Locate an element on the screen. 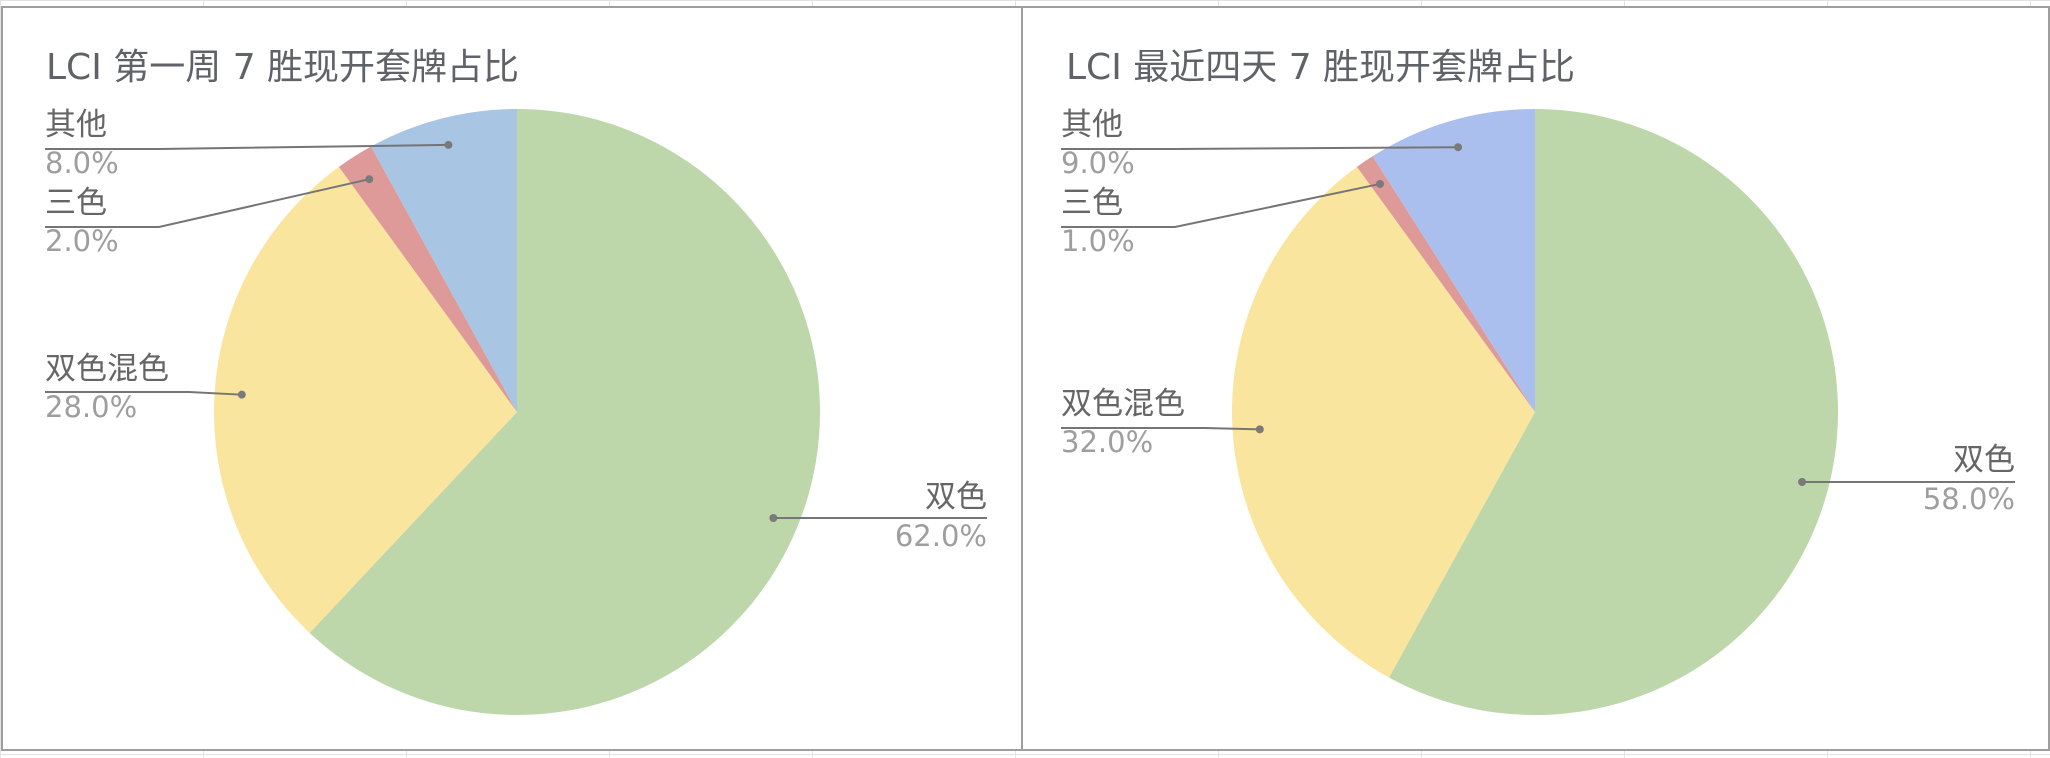  slice-percentage: 62.0% is located at coordinates (941, 536).